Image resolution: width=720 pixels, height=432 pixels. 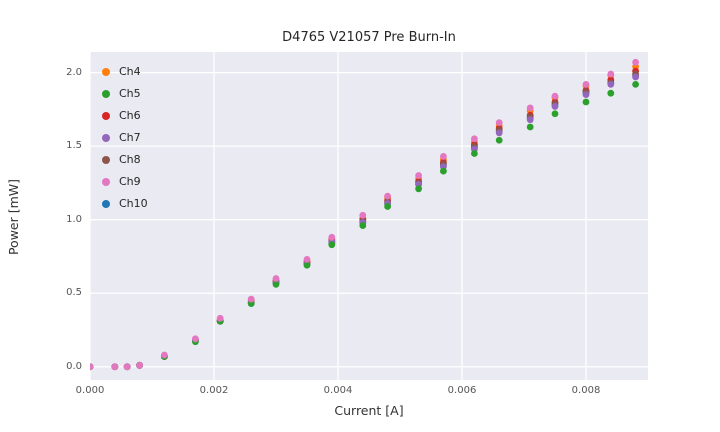 What do you see at coordinates (130, 137) in the screenshot?
I see `legend-label: Ch7` at bounding box center [130, 137].